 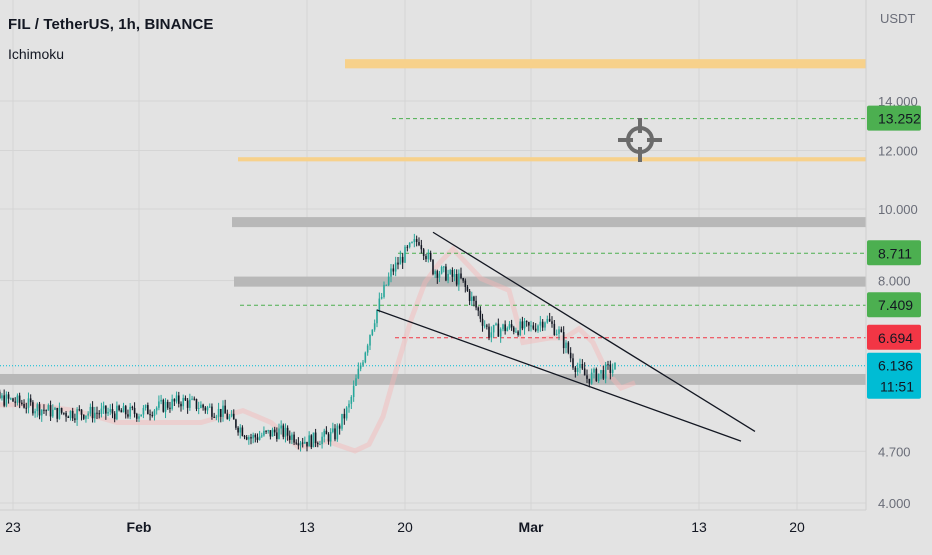 I want to click on y-tick-label: 4.700, so click(x=894, y=451).